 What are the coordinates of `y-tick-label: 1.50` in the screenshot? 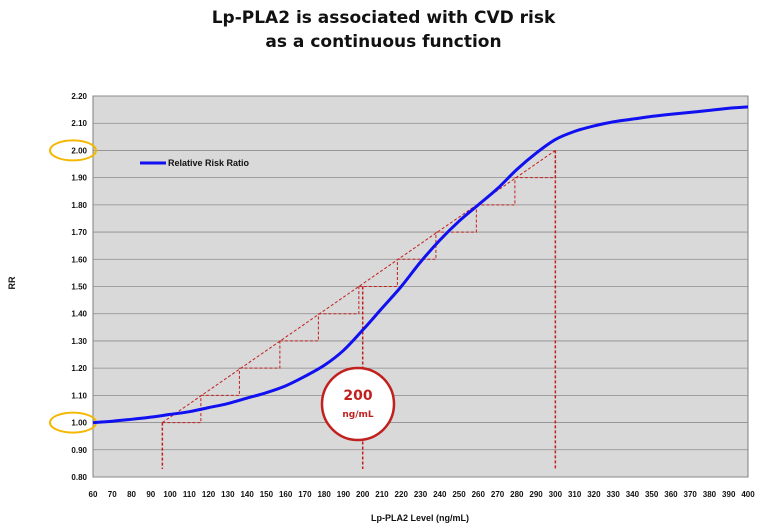 It's located at (79, 287).